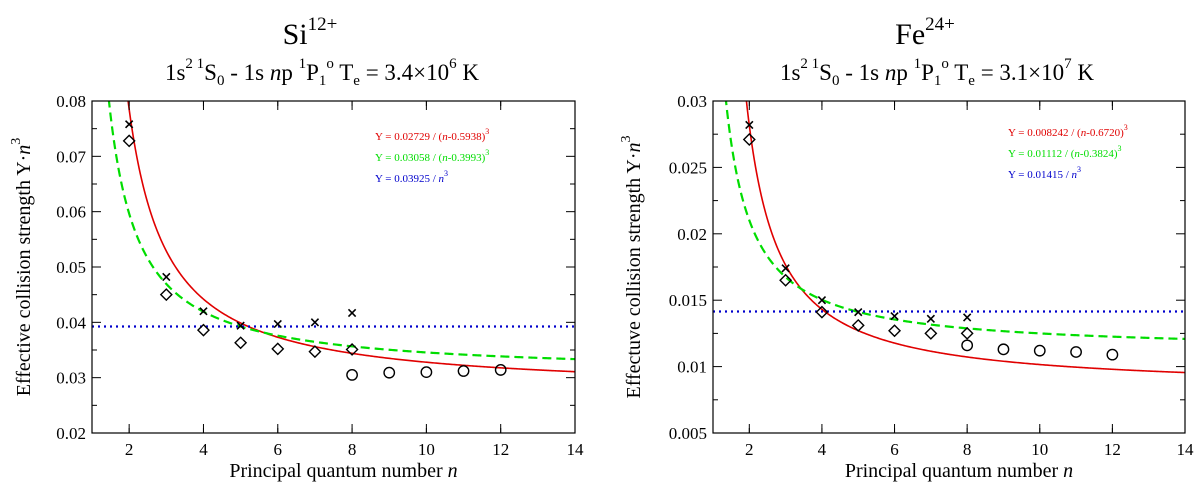 This screenshot has width=1200, height=489. What do you see at coordinates (71, 212) in the screenshot?
I see `y-tick-label: 0.06` at bounding box center [71, 212].